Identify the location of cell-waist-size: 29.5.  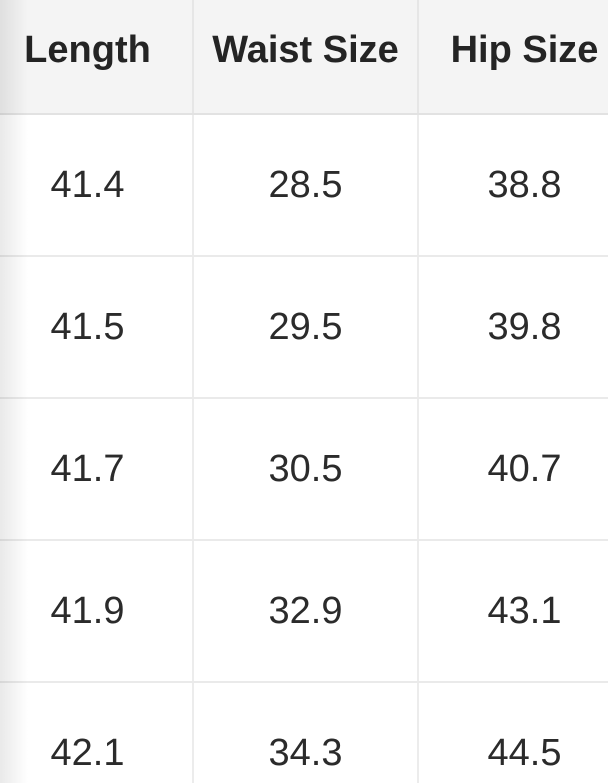
(306, 327).